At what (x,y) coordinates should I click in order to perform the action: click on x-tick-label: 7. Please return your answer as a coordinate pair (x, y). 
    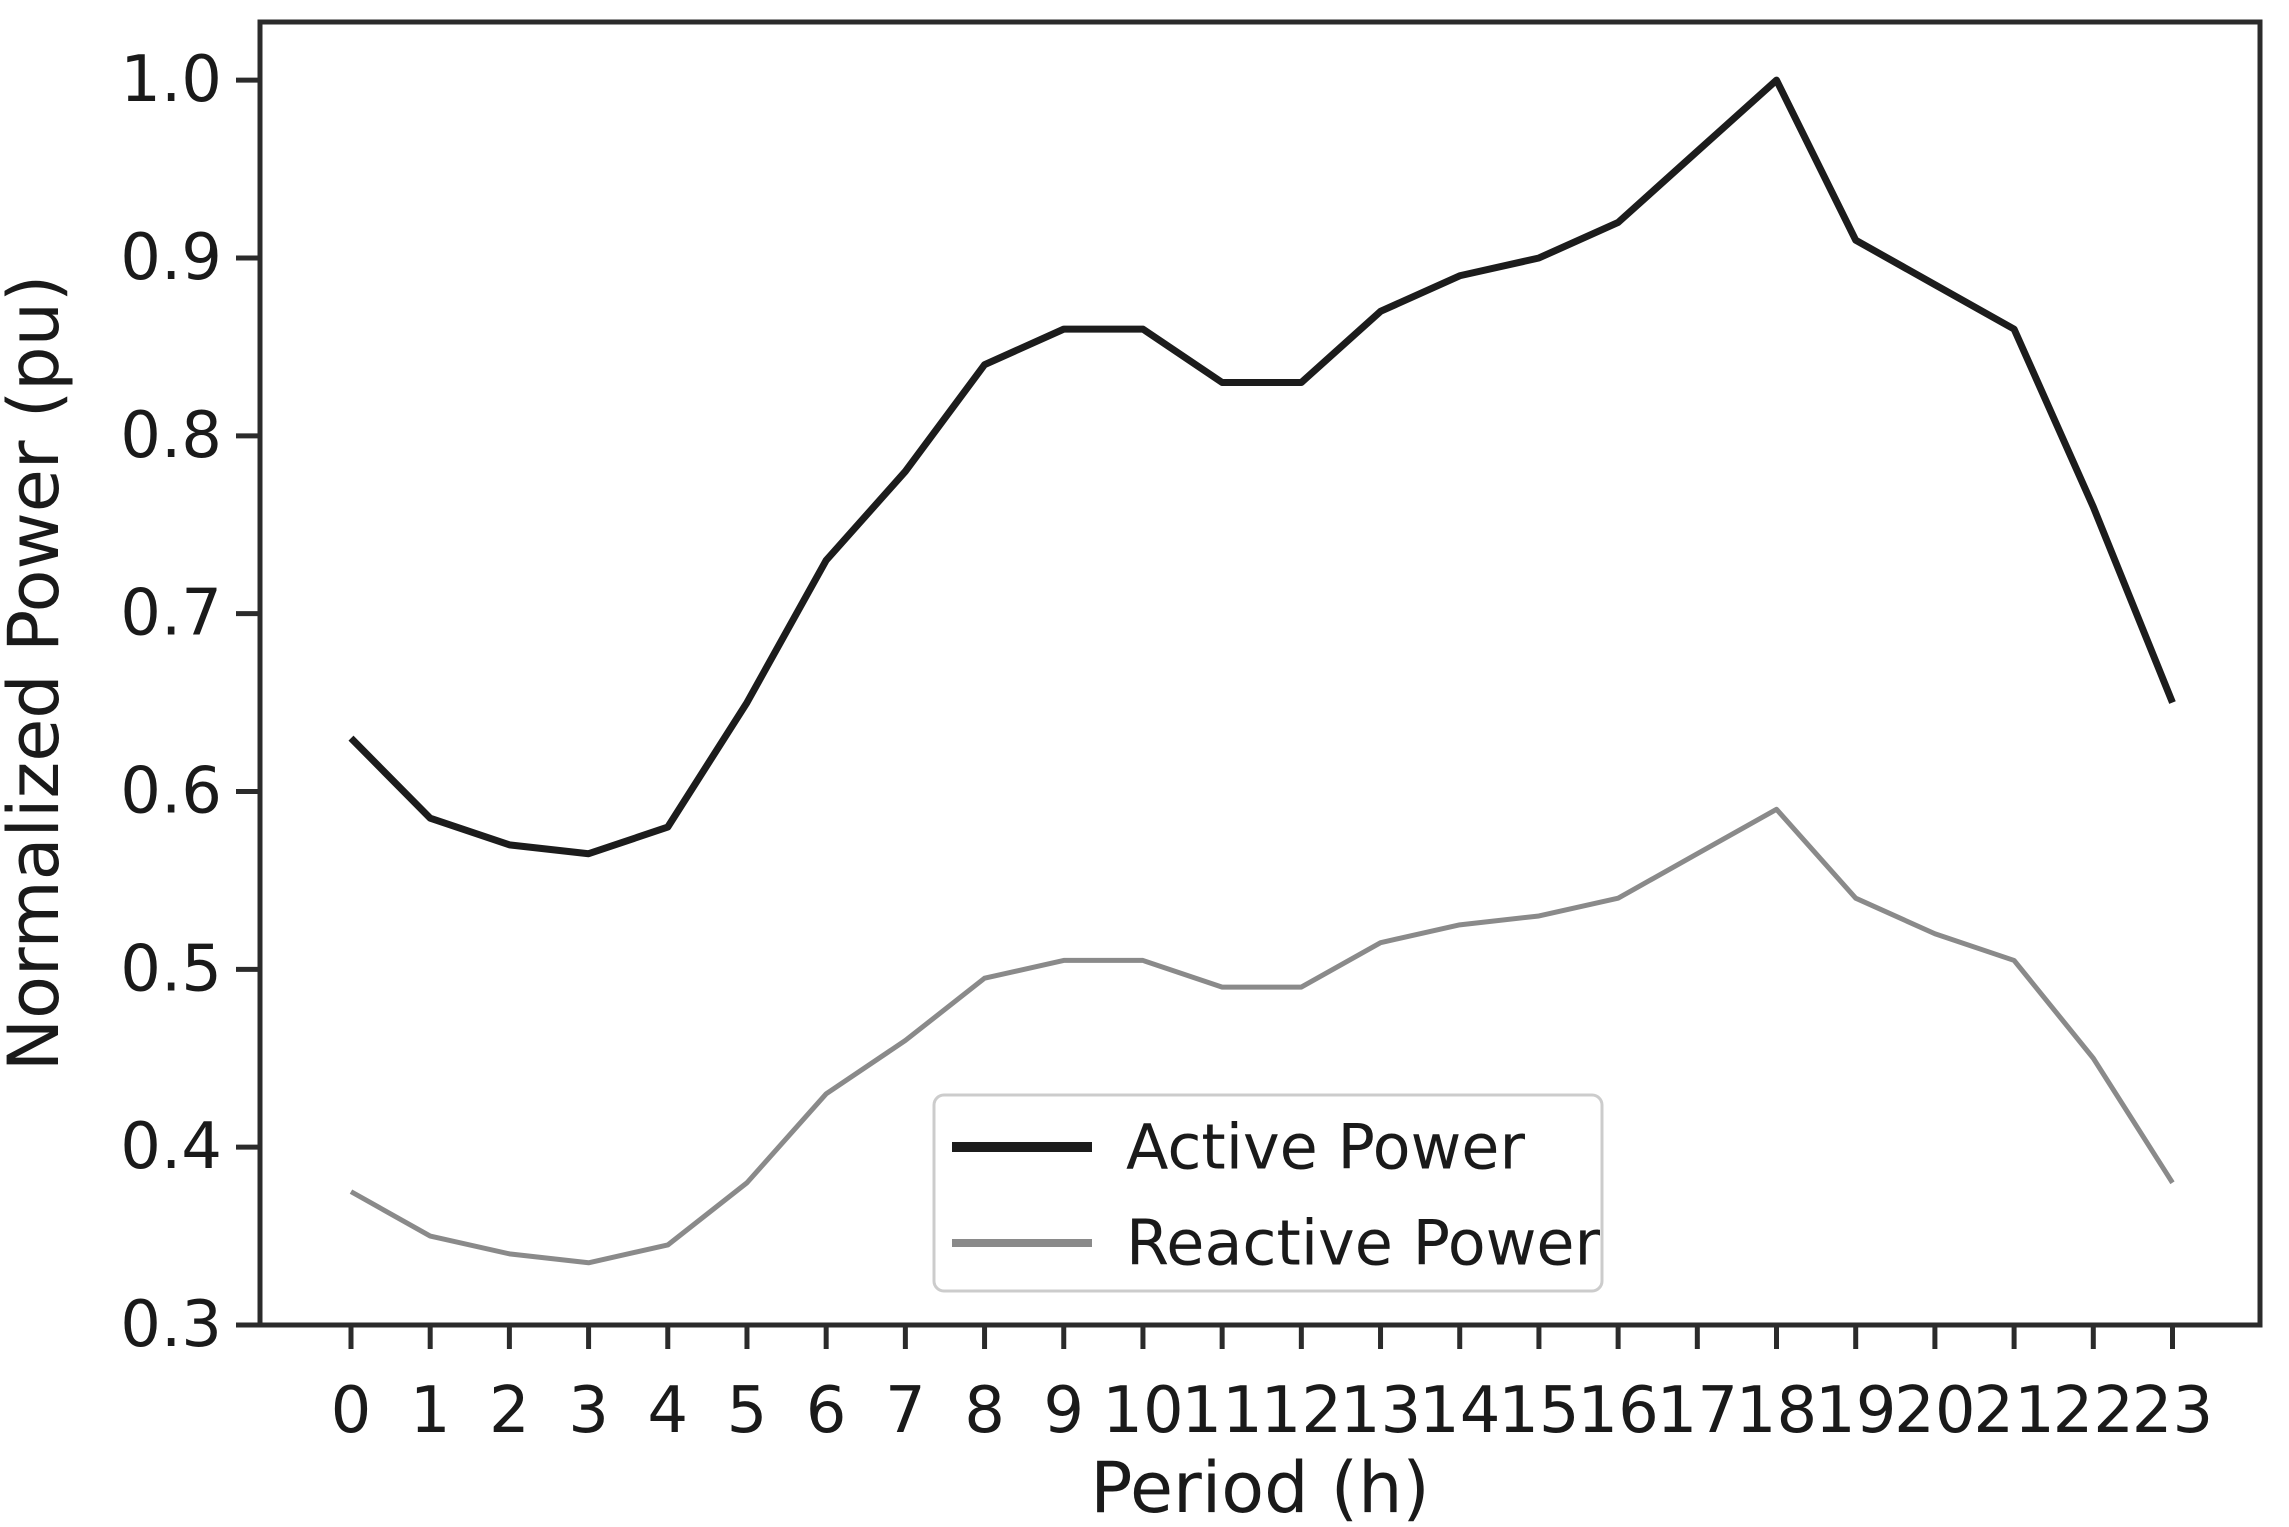
    Looking at the image, I should click on (905, 1411).